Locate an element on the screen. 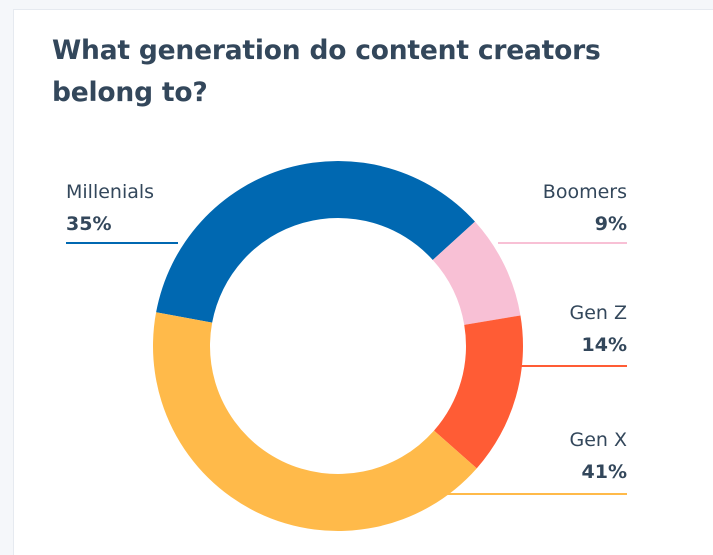  slice-value-boomers: 9% is located at coordinates (611, 224).